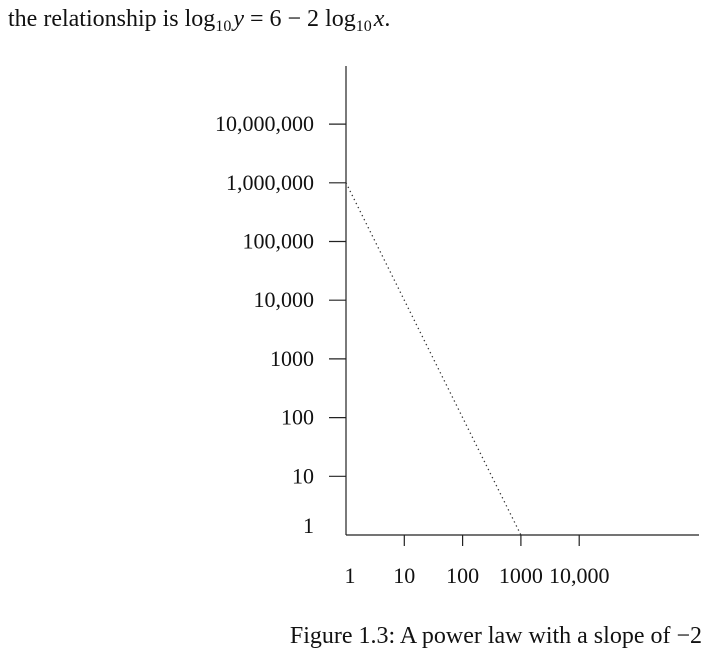  What do you see at coordinates (279, 241) in the screenshot?
I see `y-tick-label: 100,000` at bounding box center [279, 241].